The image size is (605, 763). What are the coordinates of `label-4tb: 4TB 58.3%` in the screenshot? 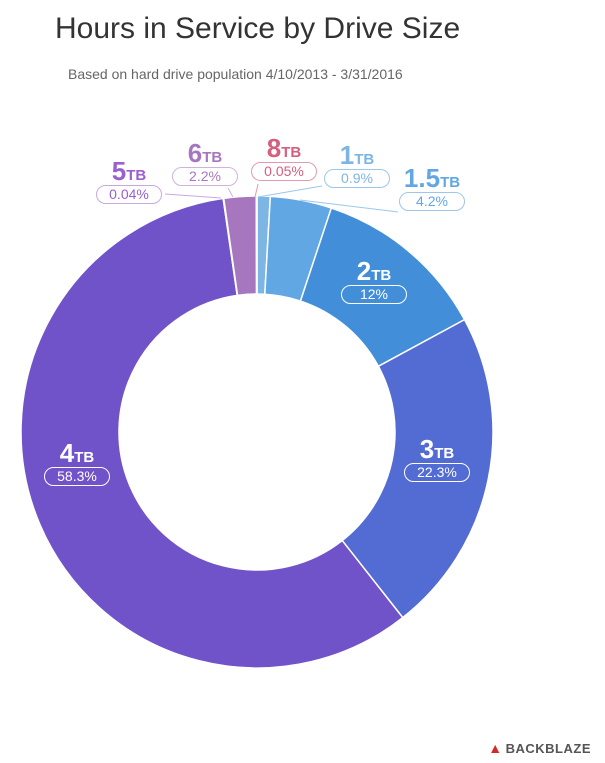 It's located at (77, 463).